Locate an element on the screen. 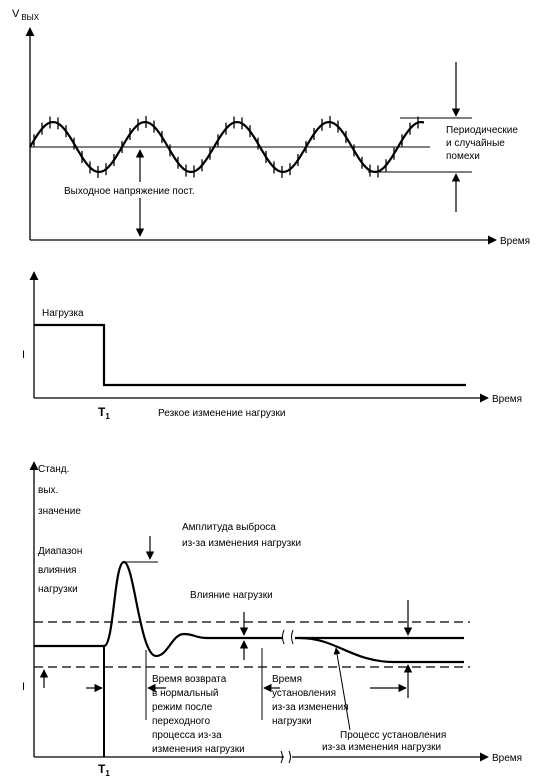  curve-break-gap is located at coordinates (289, 638).